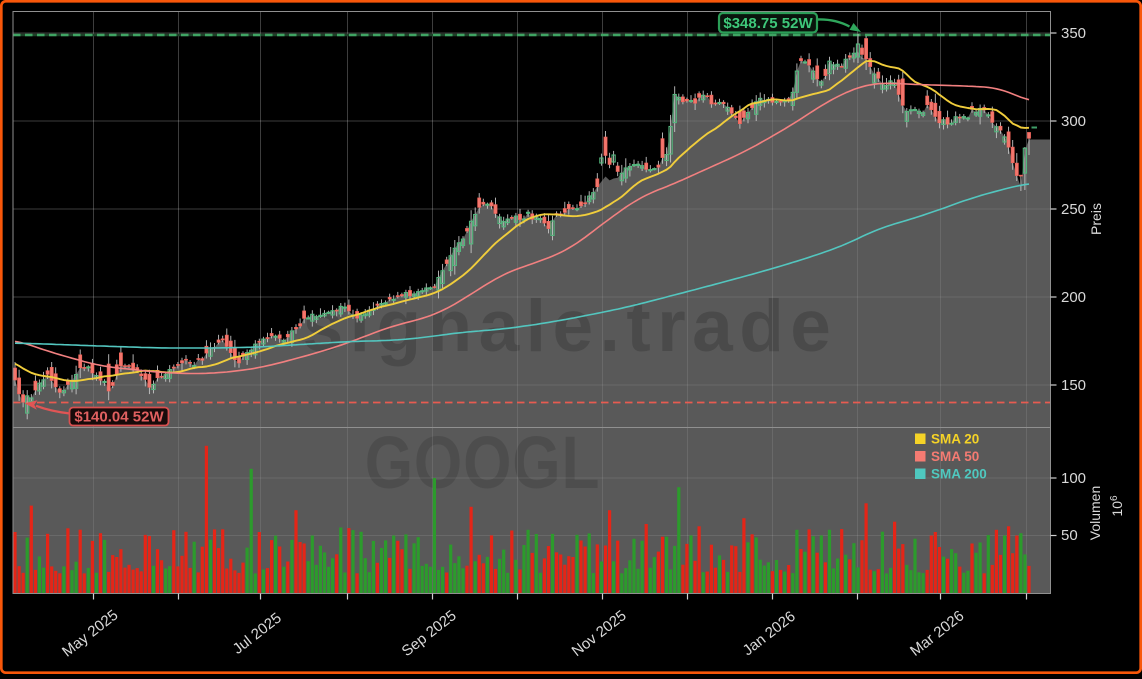 This screenshot has height=679, width=1142. I want to click on svg-text: 350, so click(1073, 33).